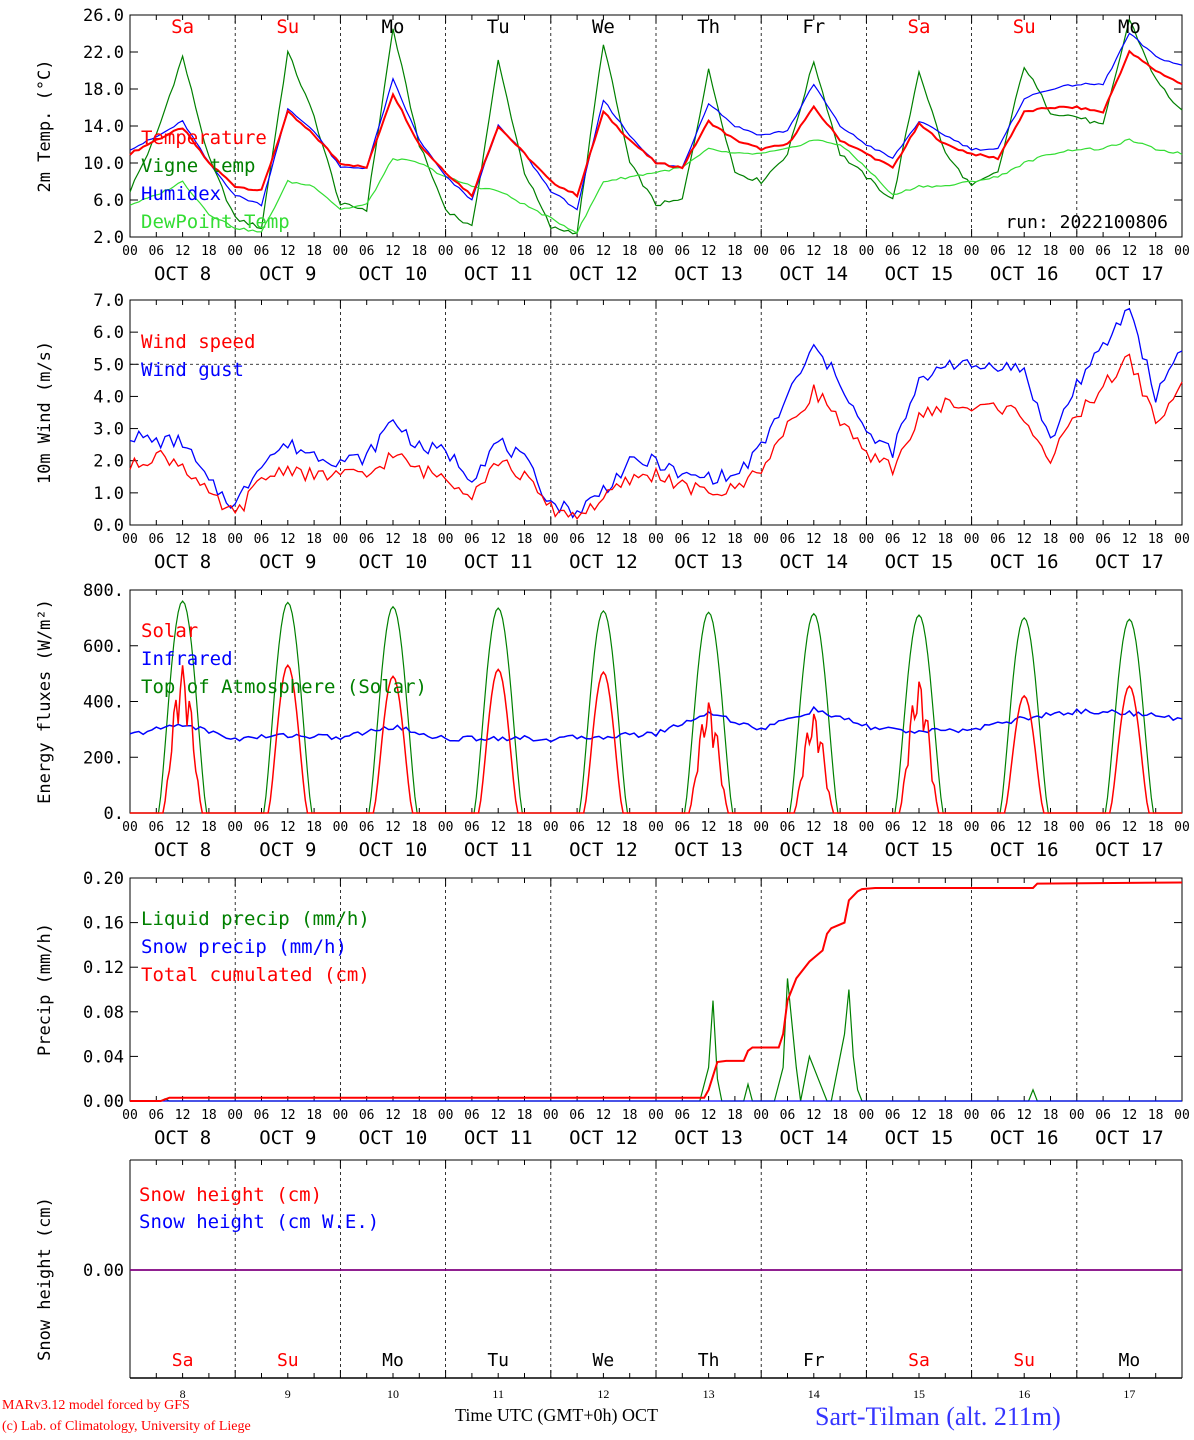 This screenshot has height=1440, width=1194. What do you see at coordinates (393, 1394) in the screenshot?
I see `day-number-label: 10` at bounding box center [393, 1394].